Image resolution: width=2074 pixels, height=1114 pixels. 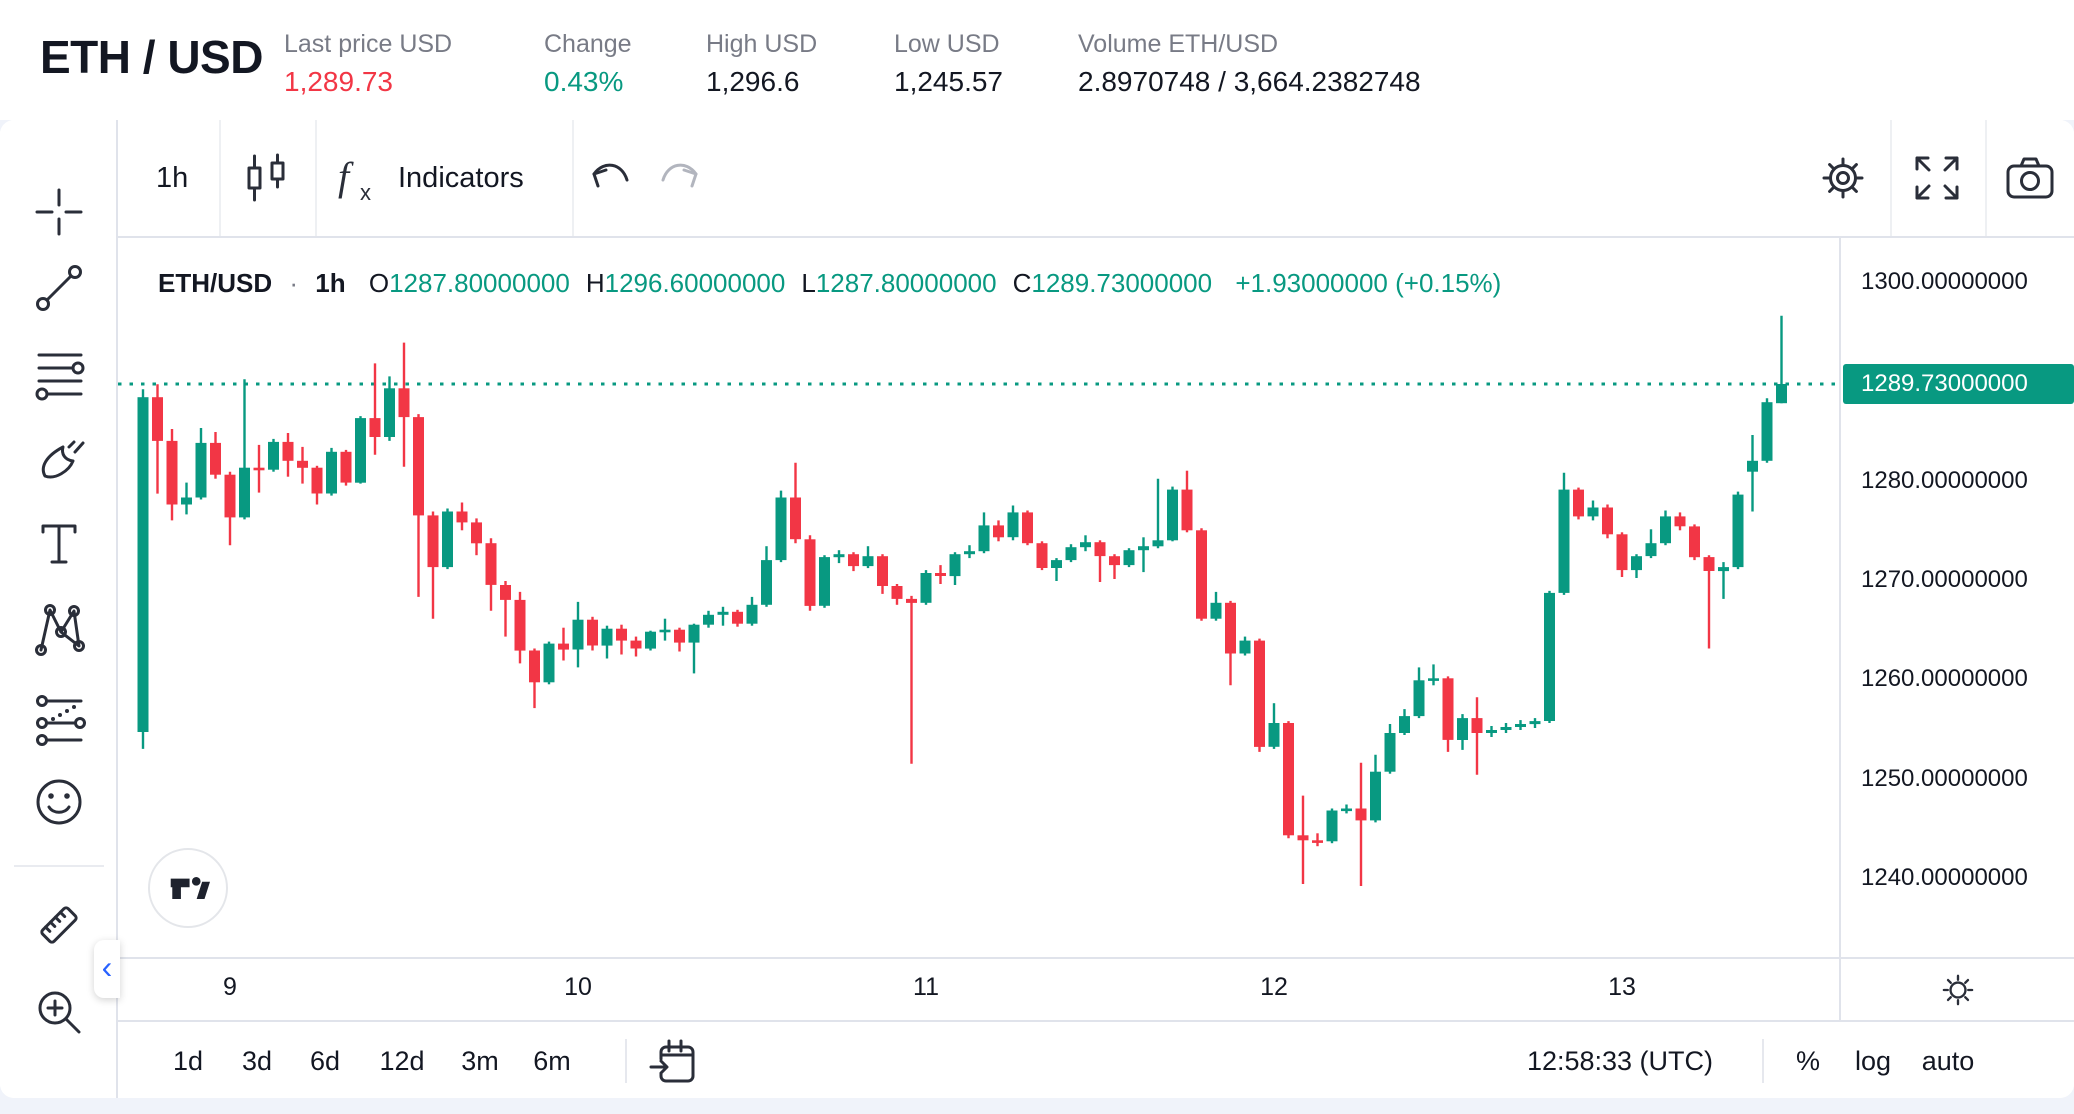 I want to click on legend-ohlc-key: C, so click(x=1022, y=283).